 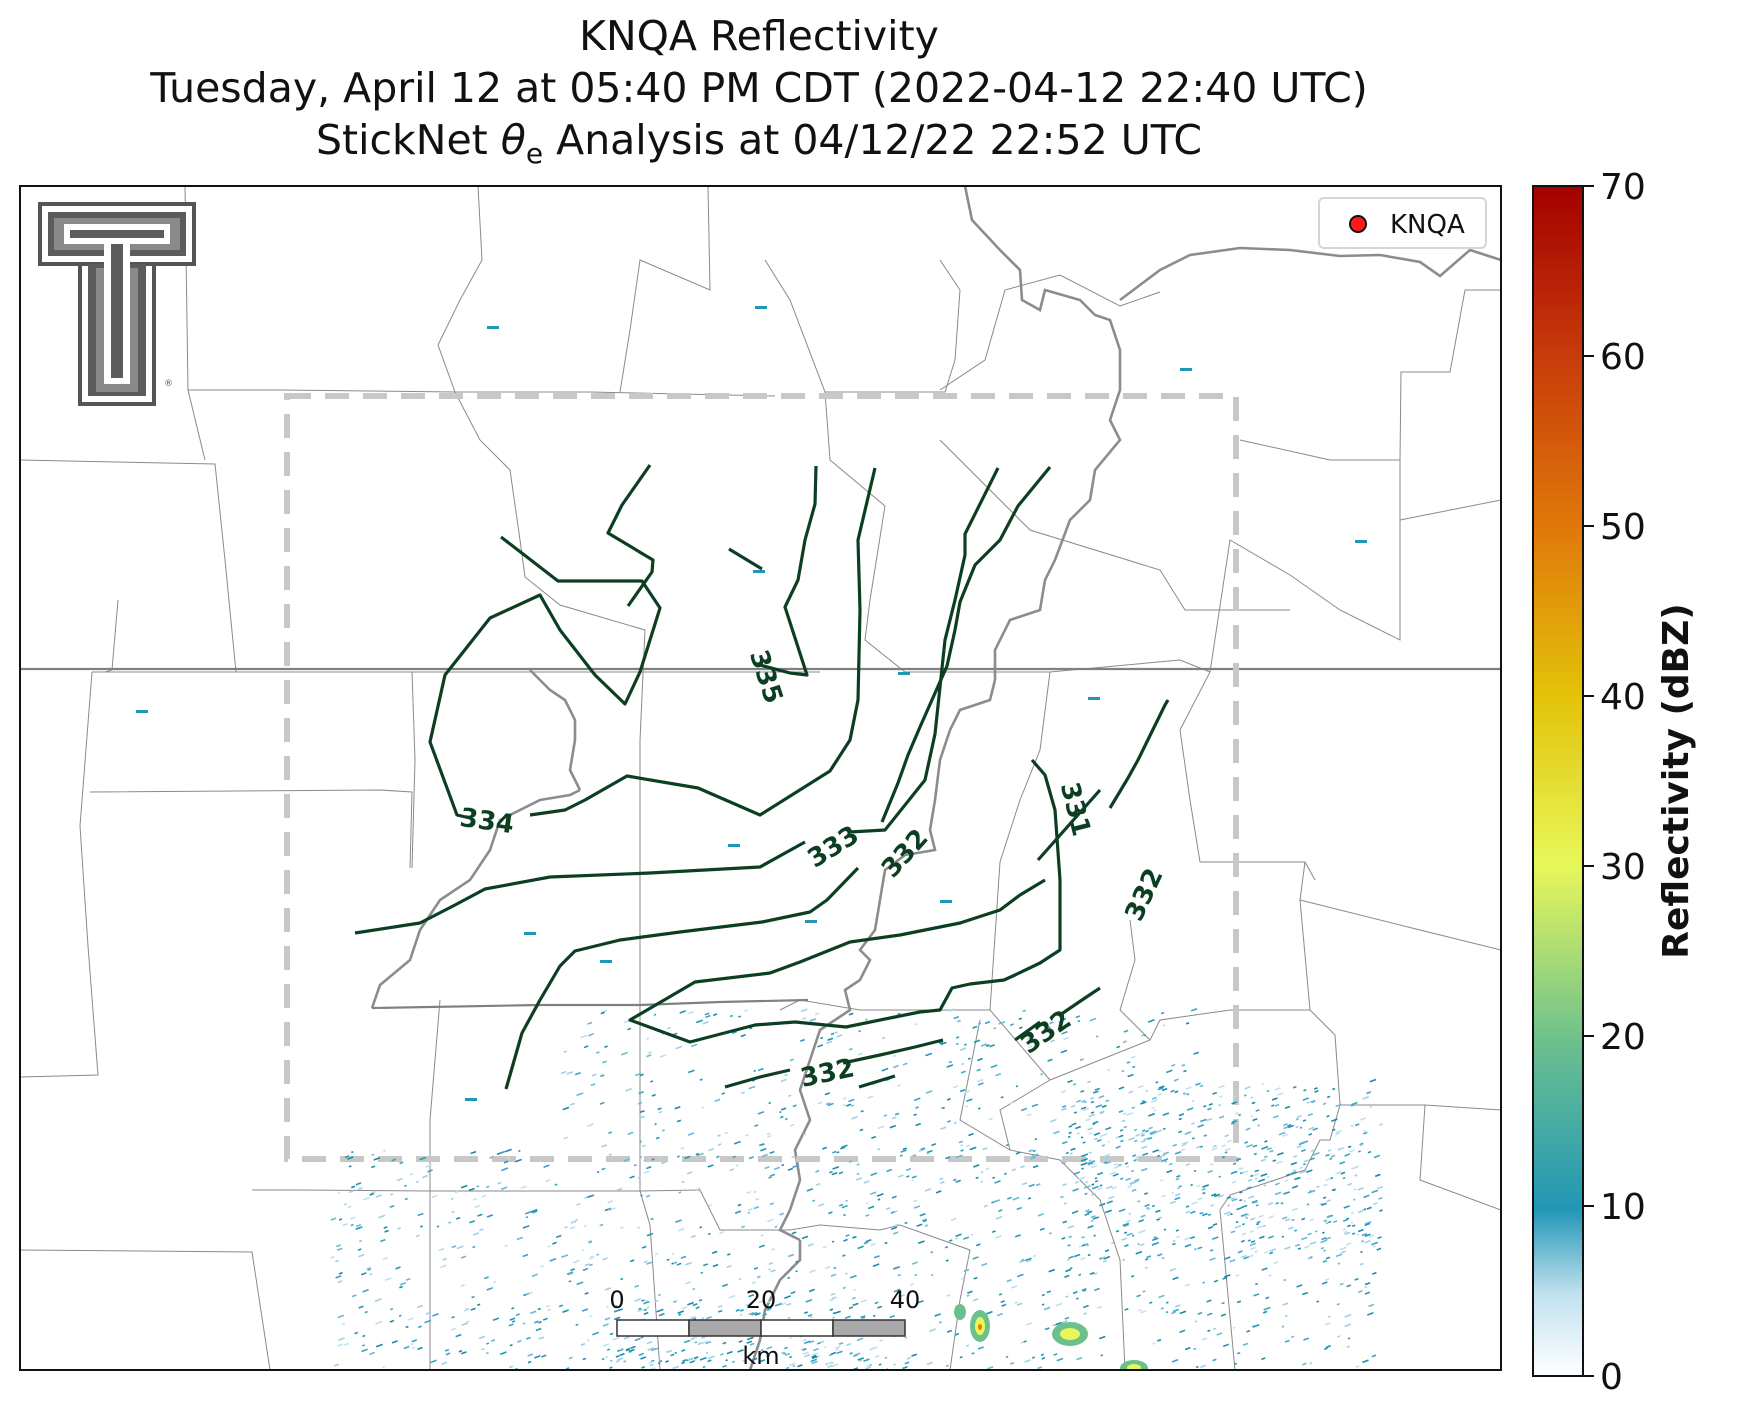 I want to click on scale-unit: km, so click(x=760, y=1356).